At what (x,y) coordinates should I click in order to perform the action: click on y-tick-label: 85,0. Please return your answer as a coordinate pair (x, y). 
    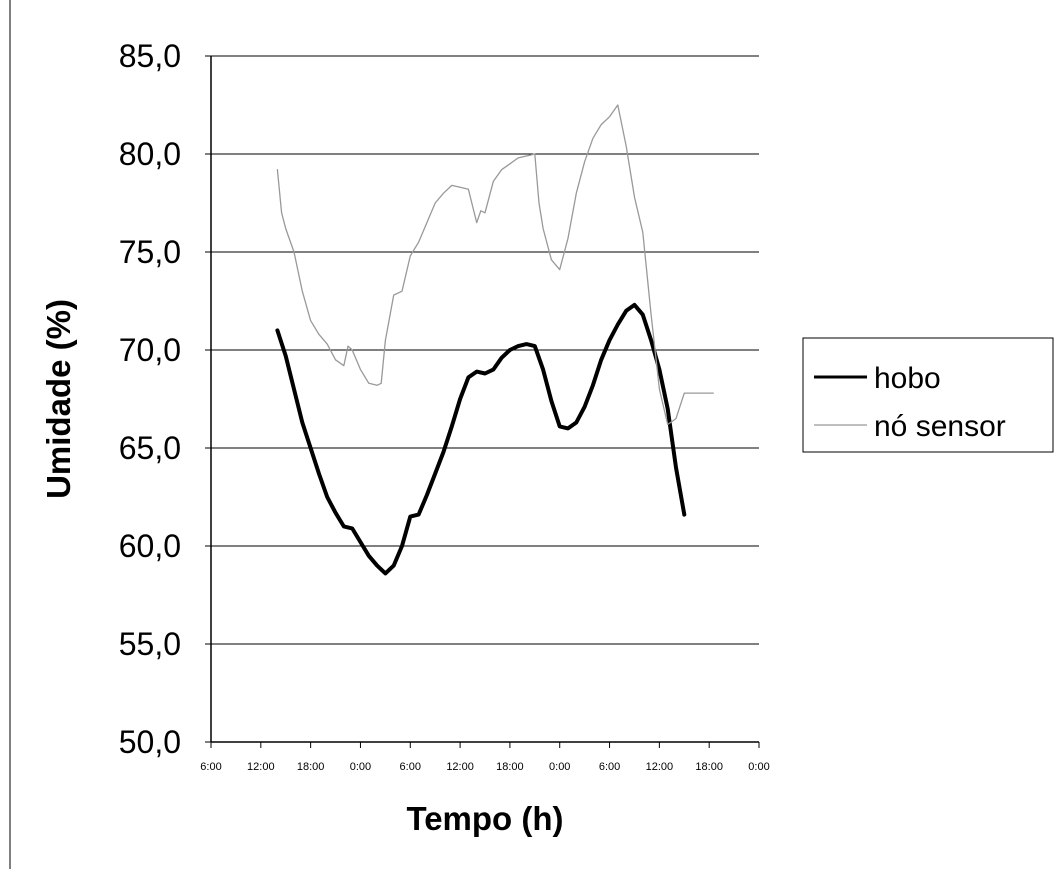
    Looking at the image, I should click on (150, 56).